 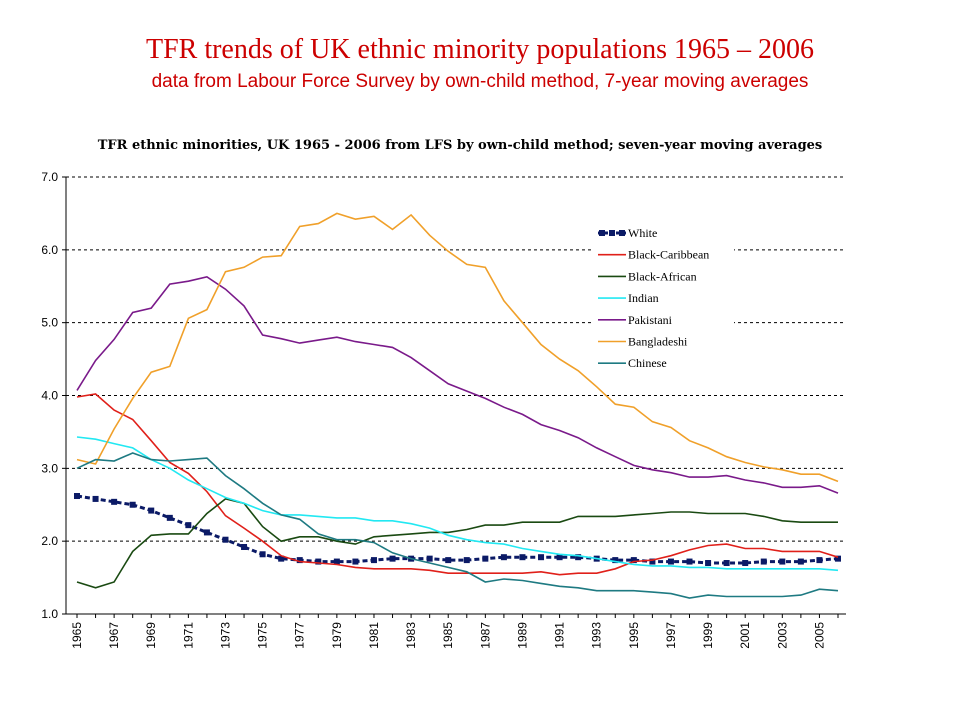 What do you see at coordinates (49, 614) in the screenshot?
I see `y-tick-label: 1.0` at bounding box center [49, 614].